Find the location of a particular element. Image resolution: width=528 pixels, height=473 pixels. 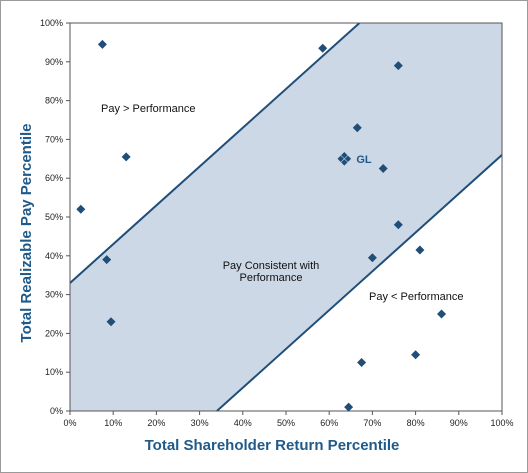

y-tick-label: 20% is located at coordinates (54, 333).